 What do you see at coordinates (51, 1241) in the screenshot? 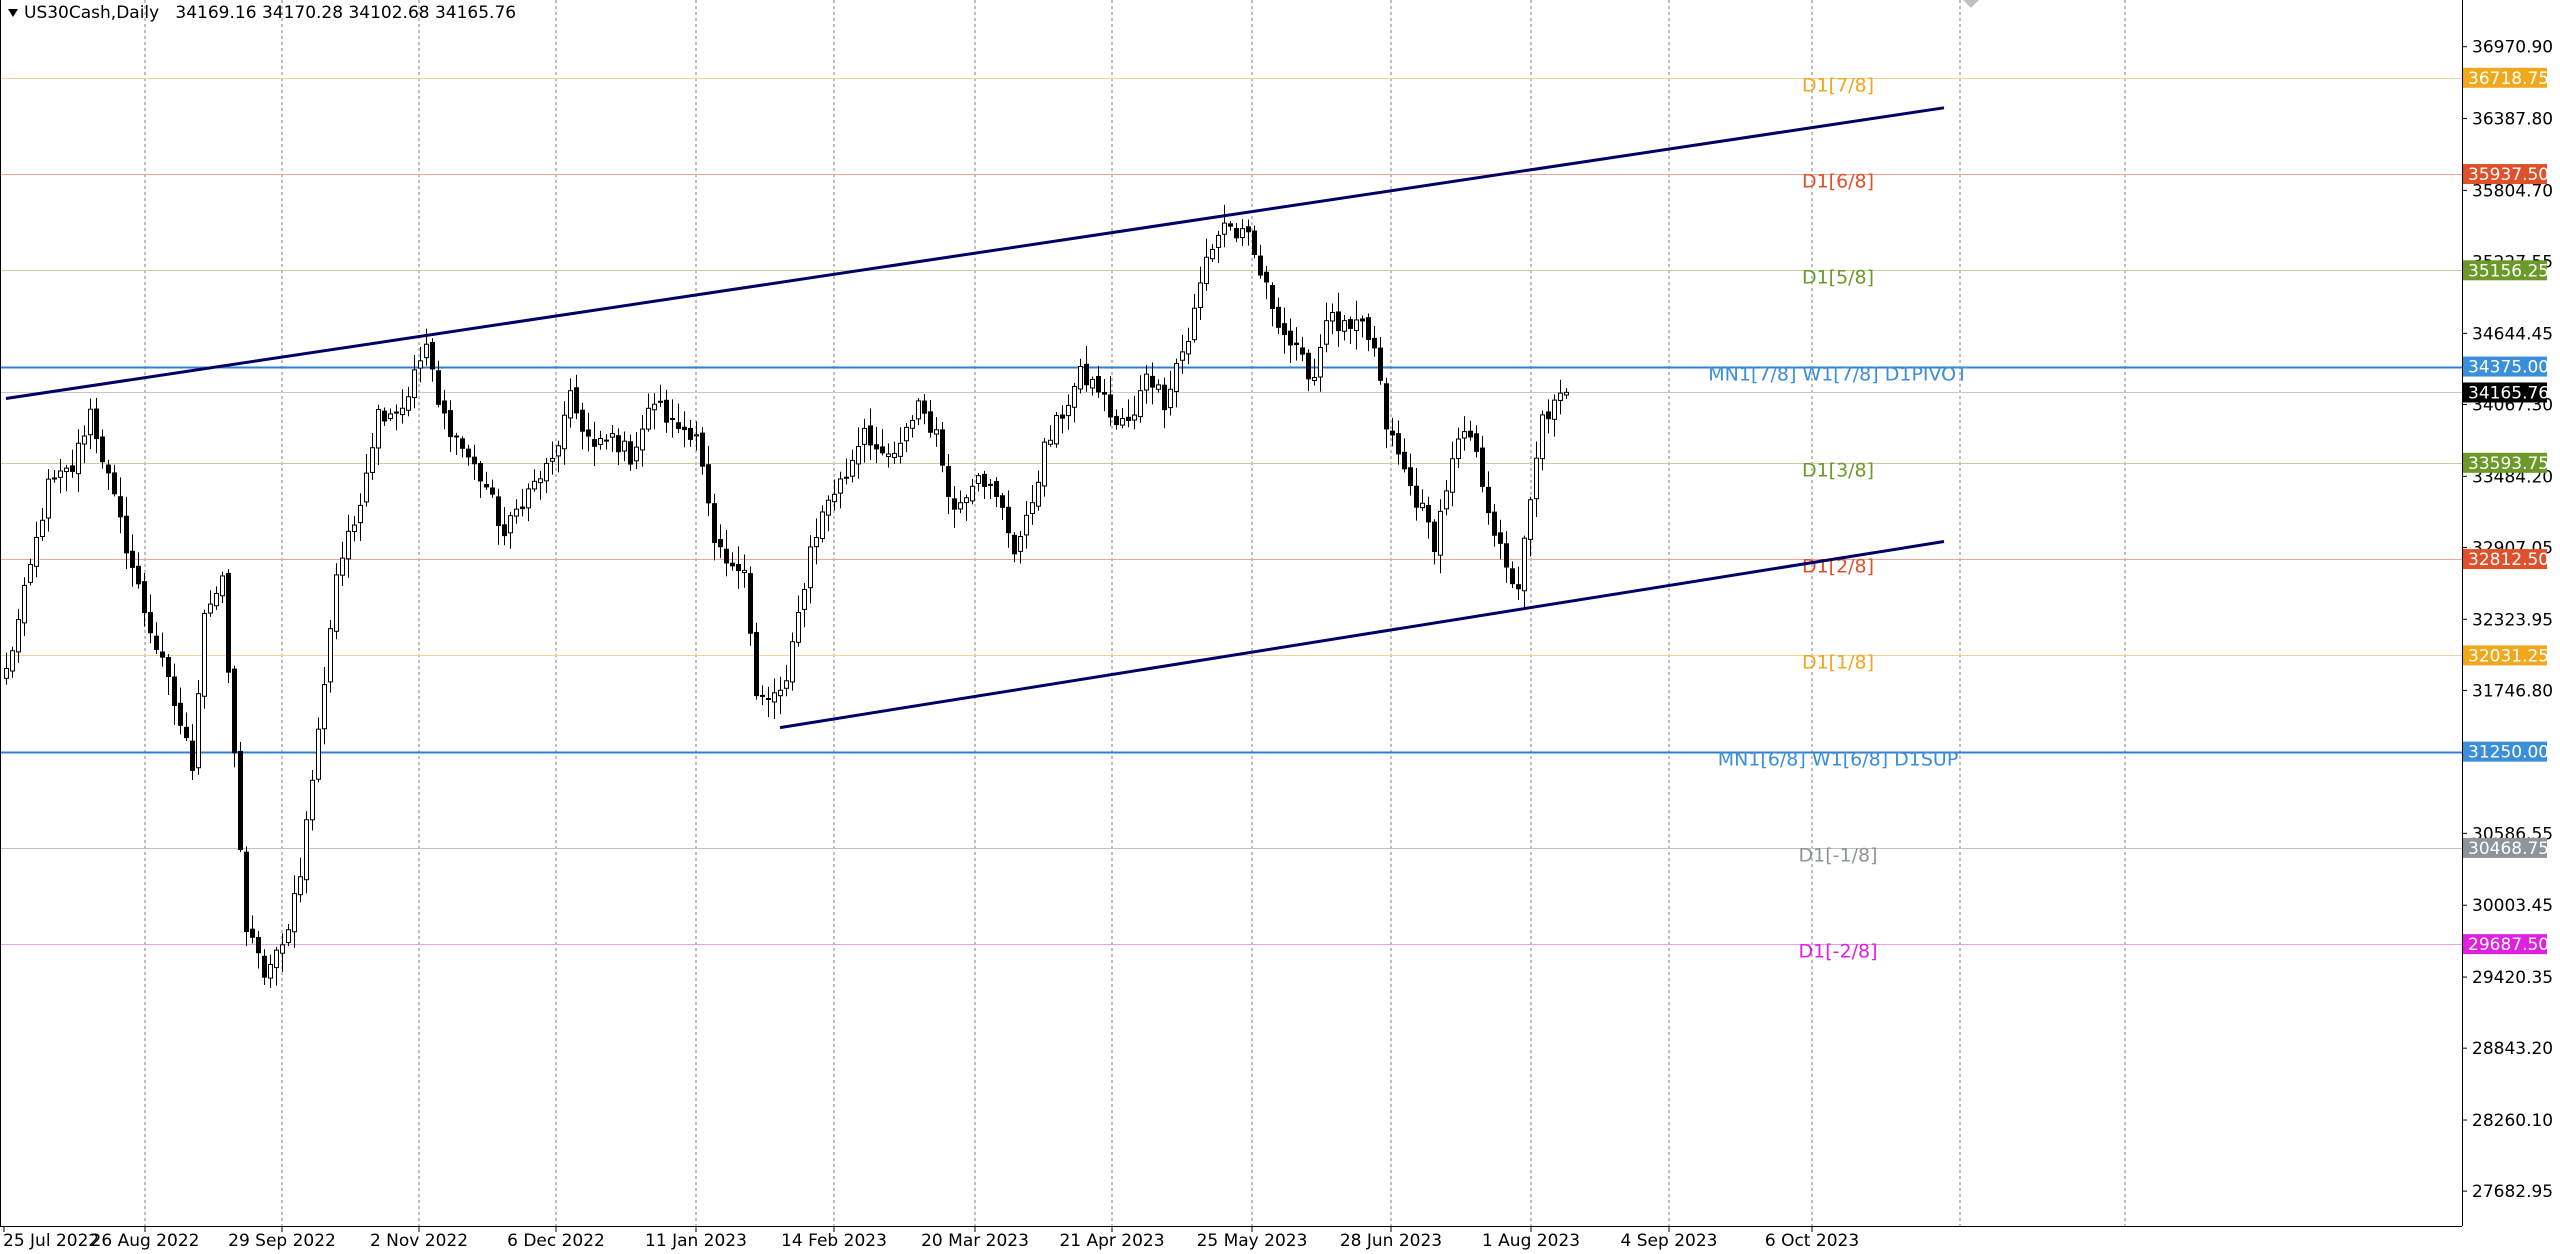
I see `time-tick-label: 25 Jul 2022` at bounding box center [51, 1241].